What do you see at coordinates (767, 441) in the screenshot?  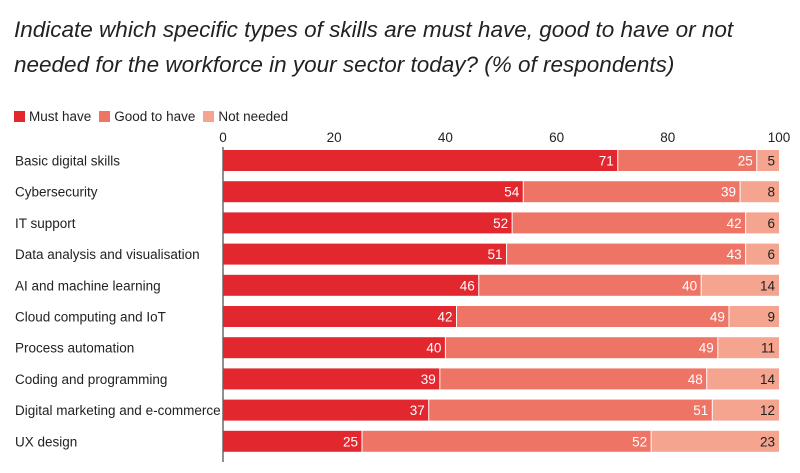 I see `data-label-not-needed: 23` at bounding box center [767, 441].